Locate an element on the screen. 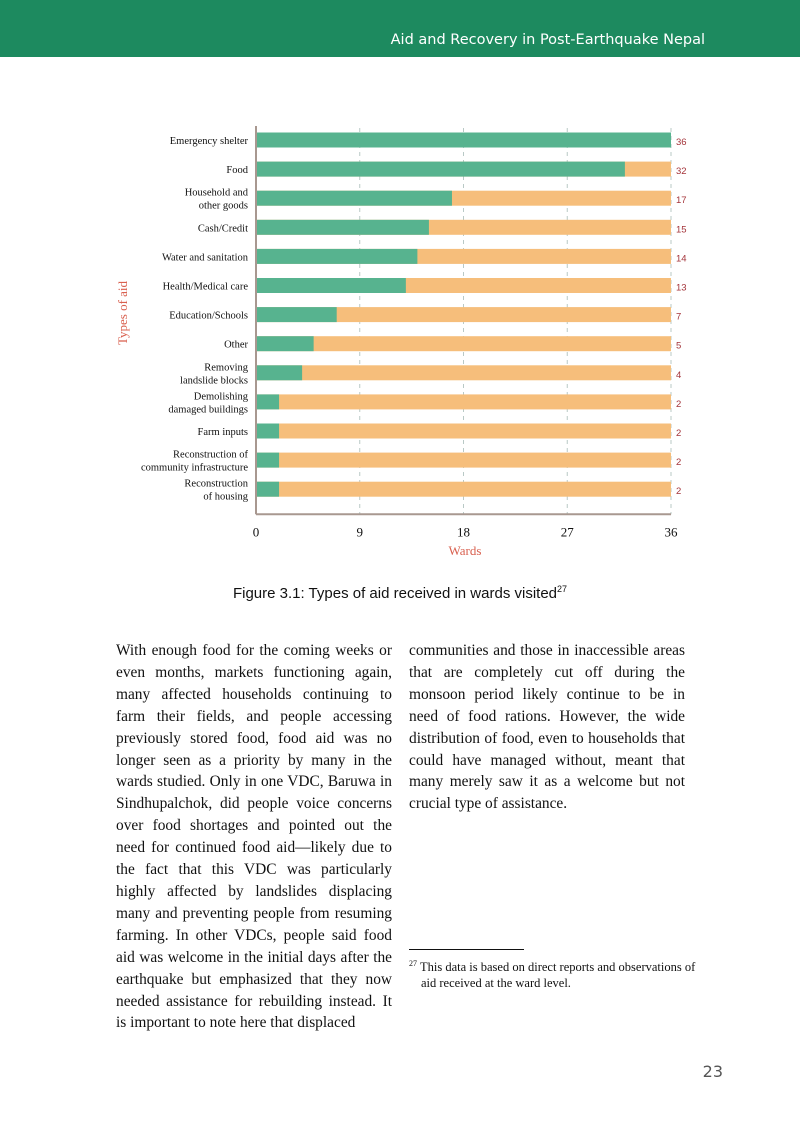  category-label: other goods is located at coordinates (223, 206).